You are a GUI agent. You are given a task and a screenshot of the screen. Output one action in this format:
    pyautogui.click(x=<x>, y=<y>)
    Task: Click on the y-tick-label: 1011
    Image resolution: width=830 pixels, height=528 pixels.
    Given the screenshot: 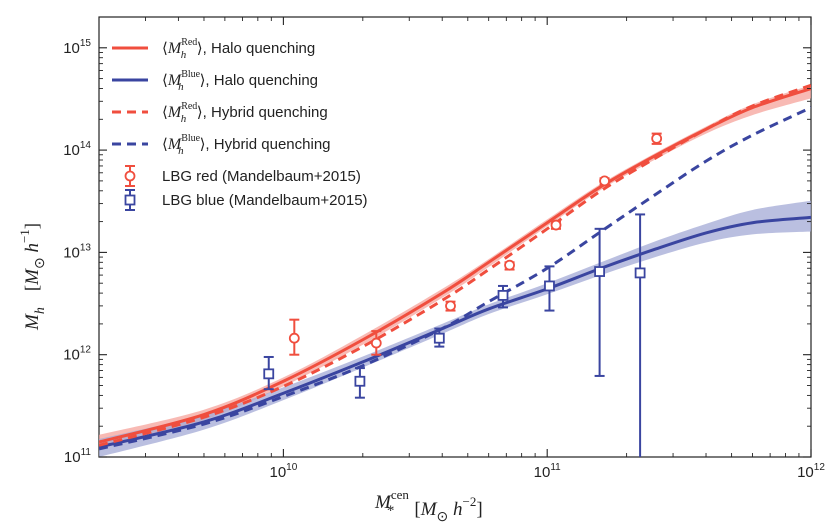 What is the action you would take?
    pyautogui.click(x=78, y=456)
    